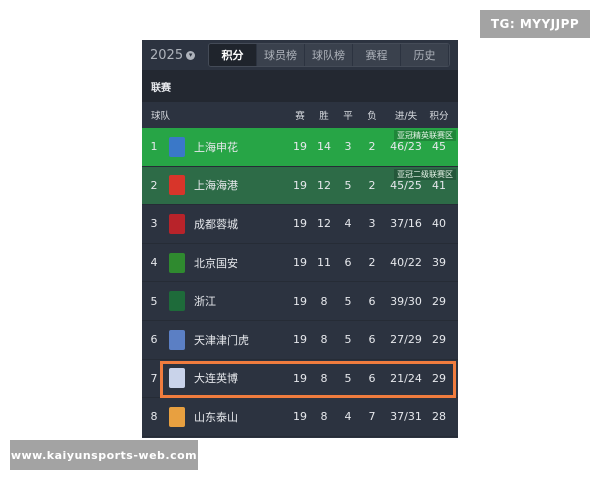 The image size is (600, 480). I want to click on tab-team-rank: 球队榜, so click(329, 55).